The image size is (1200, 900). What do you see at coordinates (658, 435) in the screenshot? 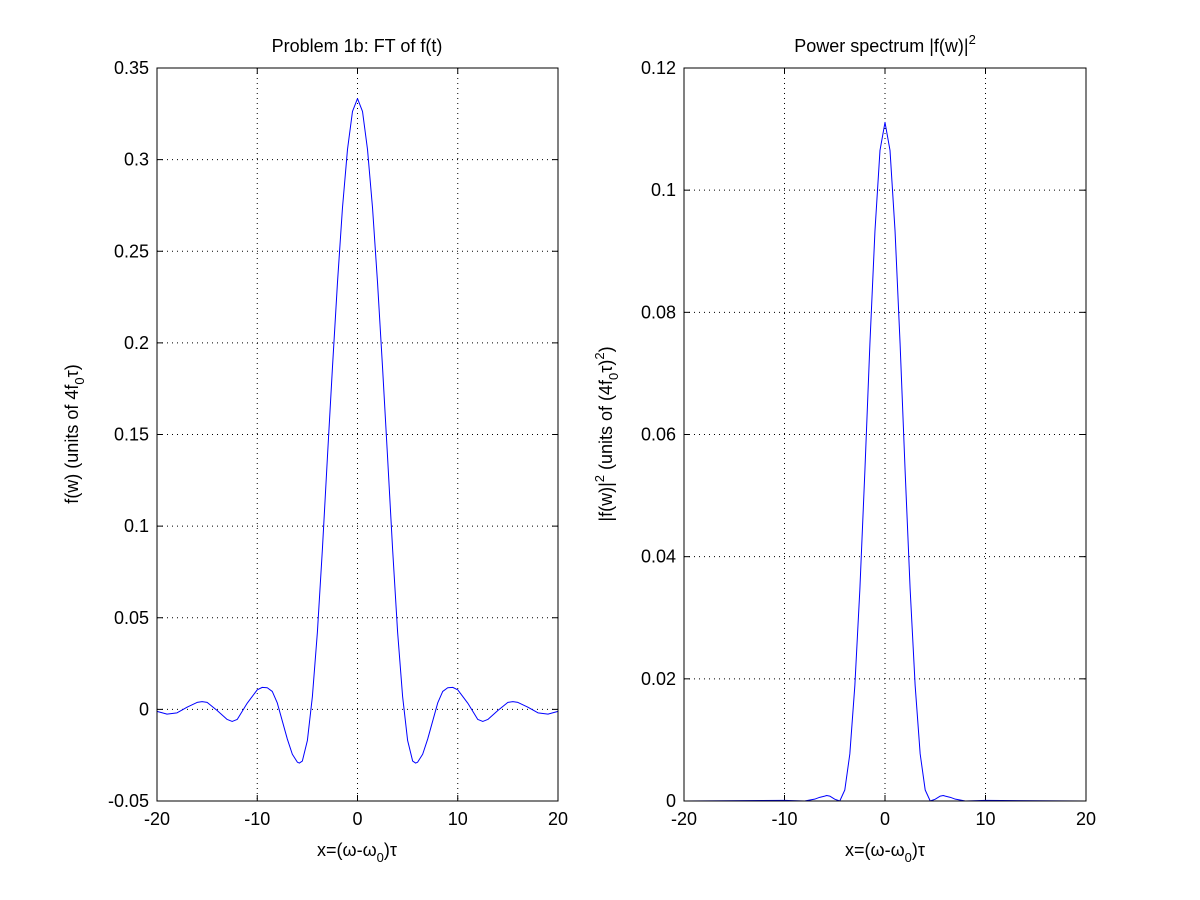
I see `right-ytick-label: 0.06` at bounding box center [658, 435].